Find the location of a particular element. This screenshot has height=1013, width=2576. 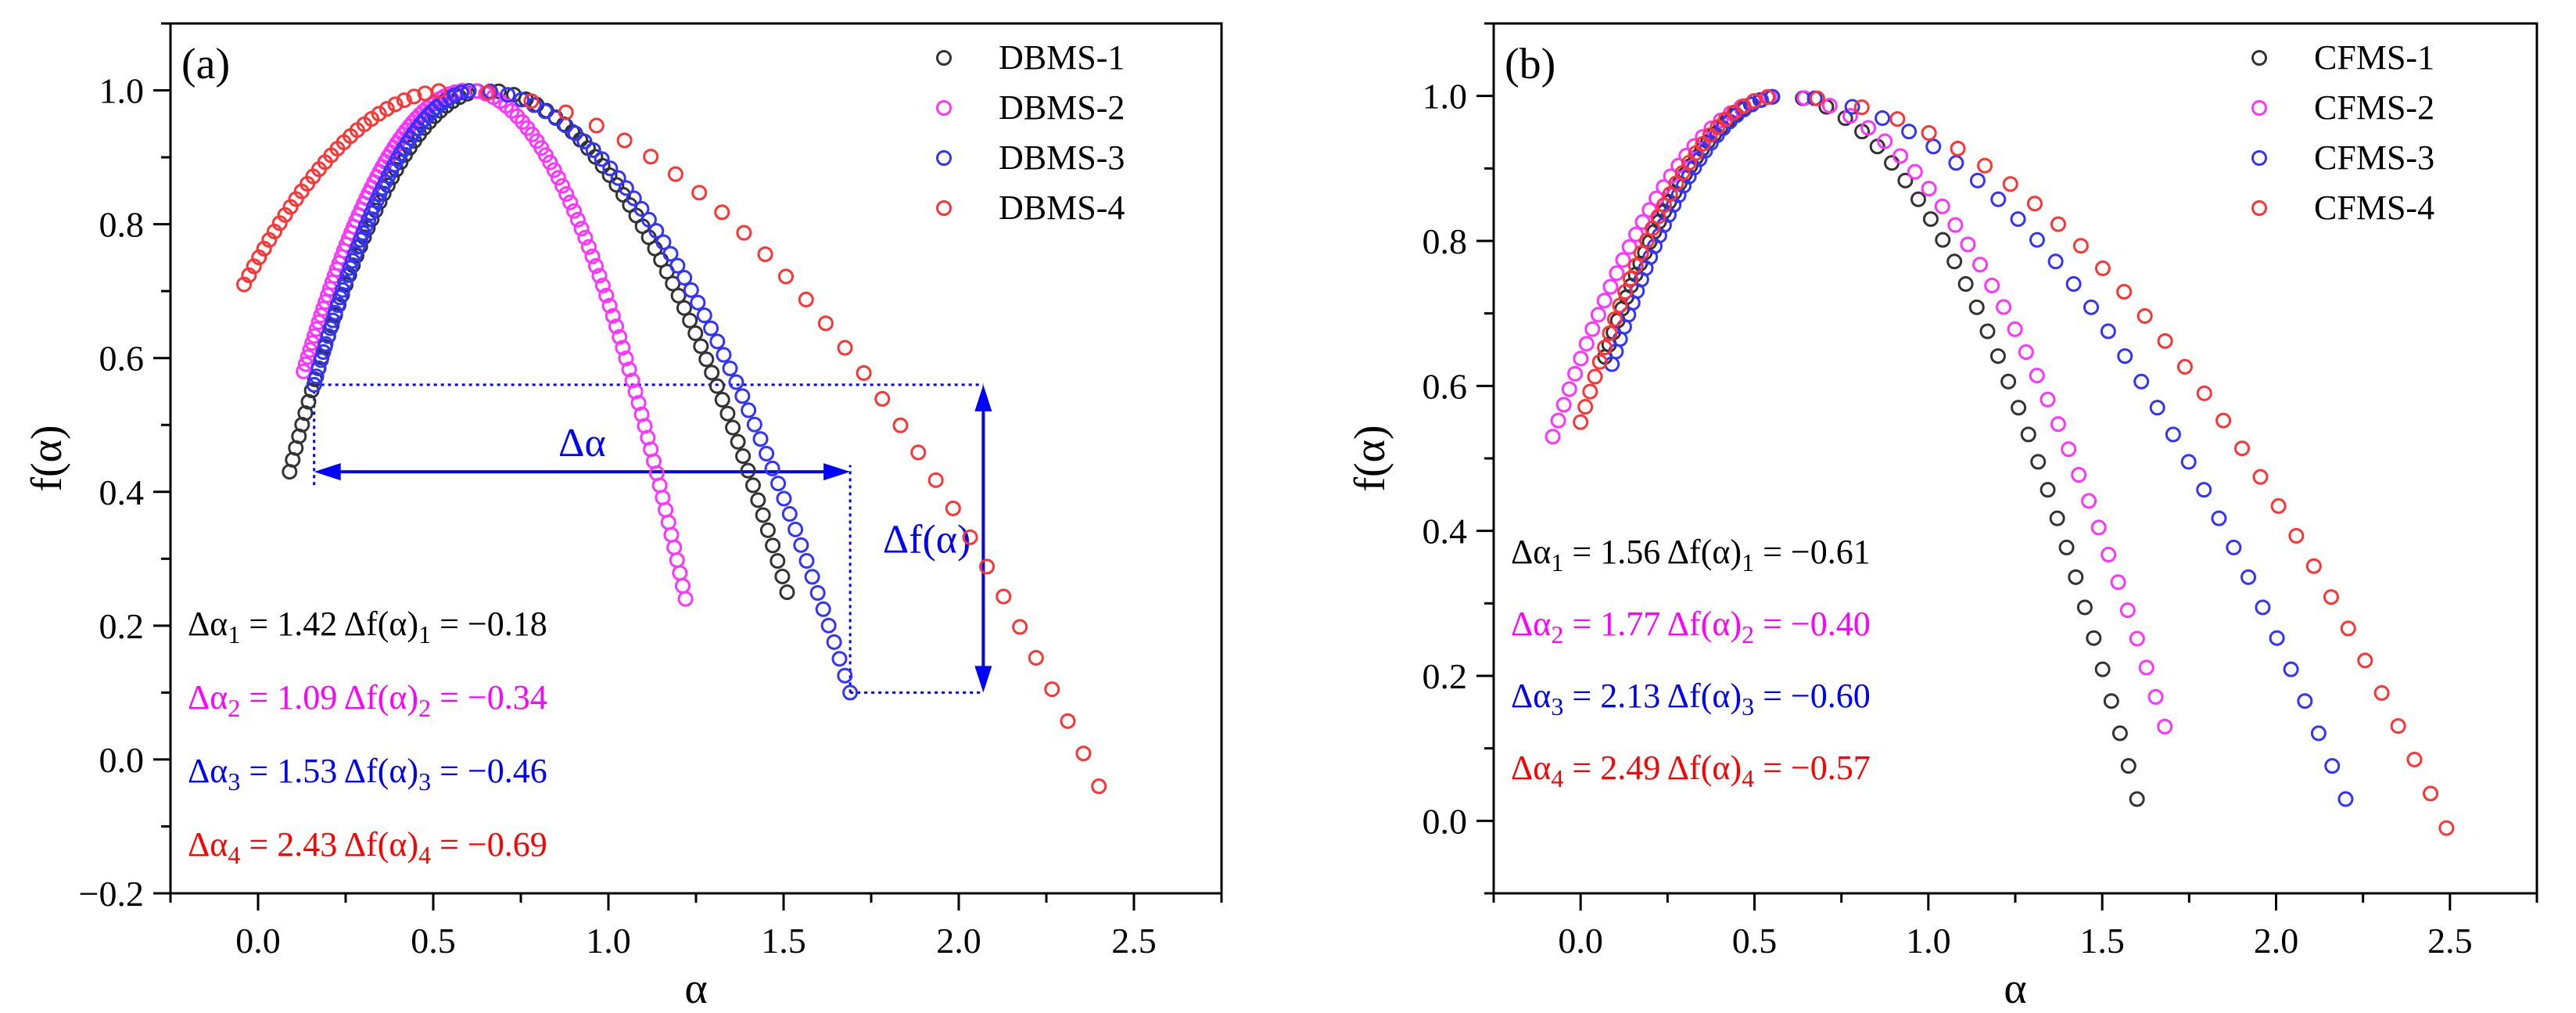

stats-token: 1.42 is located at coordinates (307, 624).